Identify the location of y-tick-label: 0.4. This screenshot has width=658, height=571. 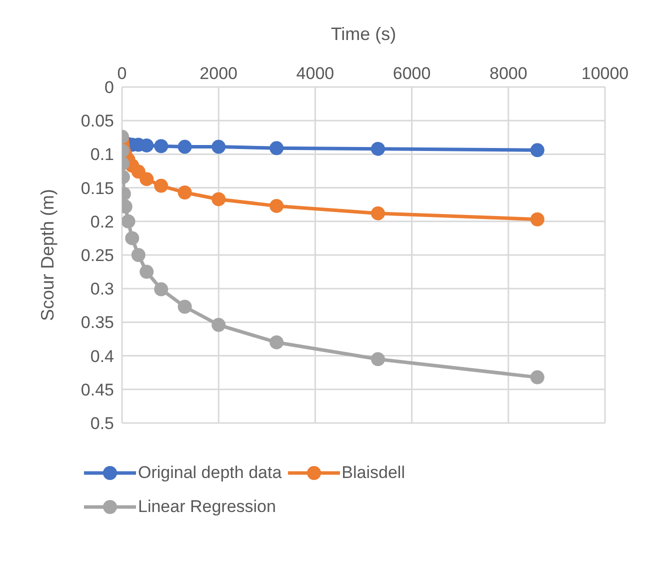
(102, 356).